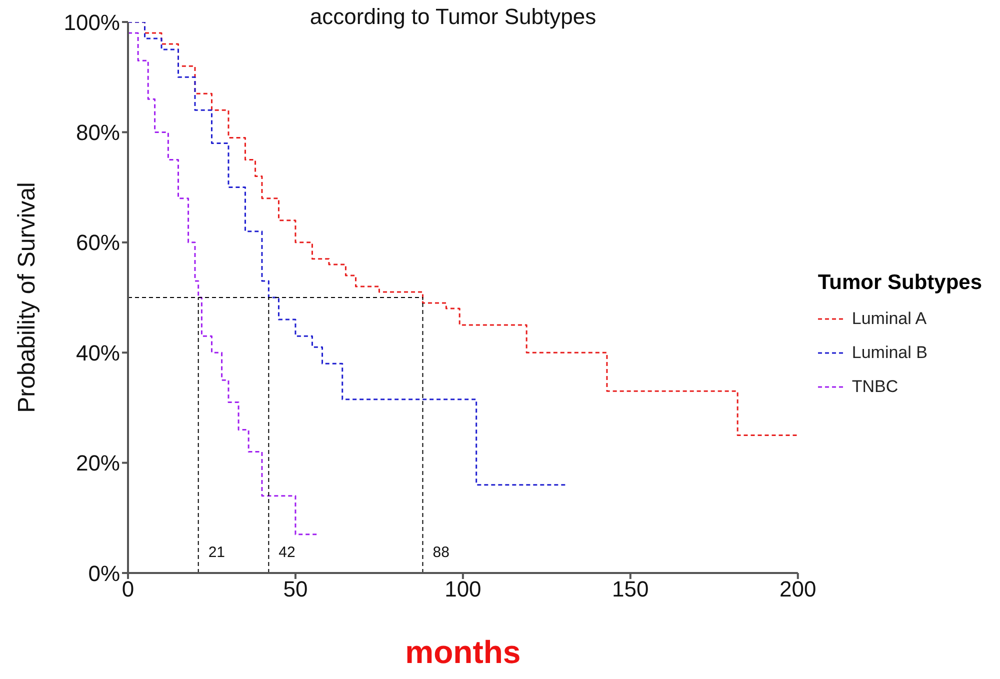 Image resolution: width=1000 pixels, height=679 pixels. What do you see at coordinates (463, 589) in the screenshot?
I see `x-tick-label: 100` at bounding box center [463, 589].